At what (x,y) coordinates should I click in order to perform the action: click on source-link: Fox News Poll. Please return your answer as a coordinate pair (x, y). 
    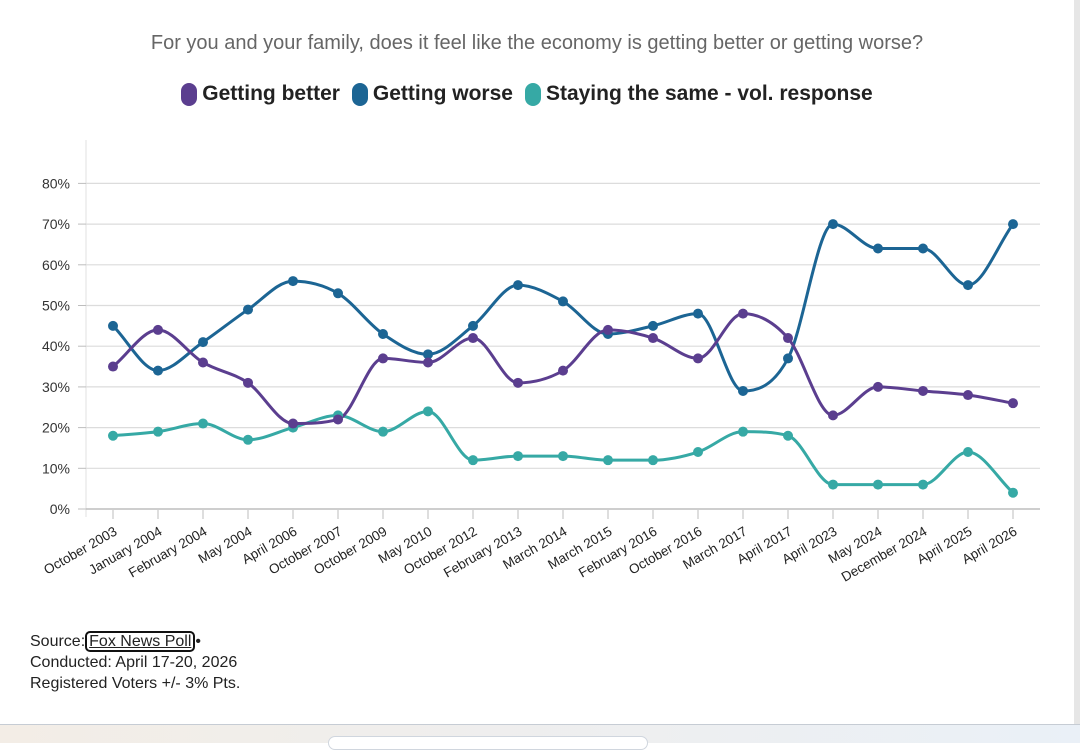
    Looking at the image, I should click on (140, 641).